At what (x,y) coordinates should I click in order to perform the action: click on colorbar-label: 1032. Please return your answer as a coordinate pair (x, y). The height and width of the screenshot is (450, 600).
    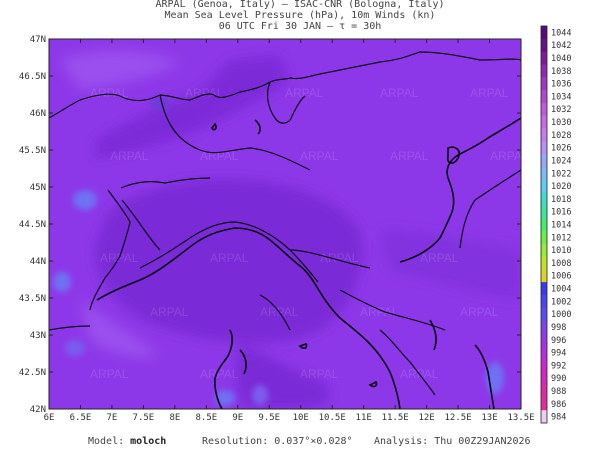
    Looking at the image, I should click on (561, 110).